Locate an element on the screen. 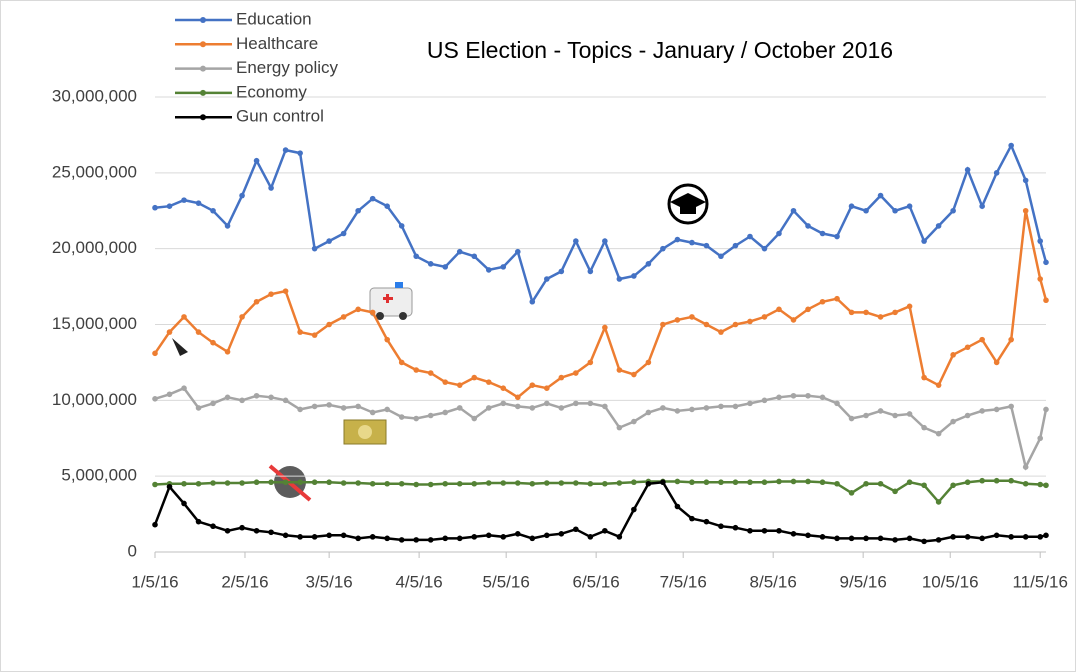 The height and width of the screenshot is (672, 1076). x-tick-label: 5/5/16 is located at coordinates (506, 581).